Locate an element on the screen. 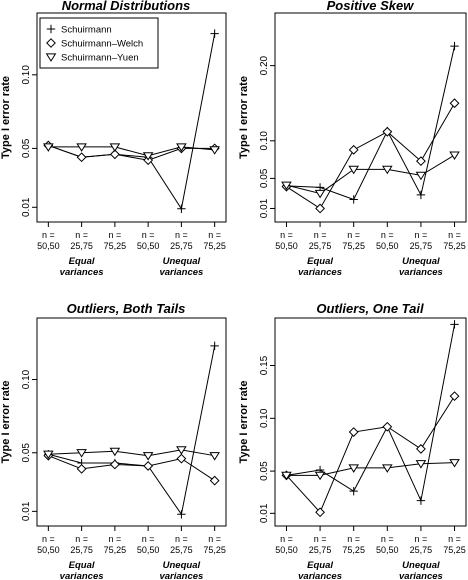 The image size is (468, 580). y-tick-label: 0.15 is located at coordinates (264, 365).